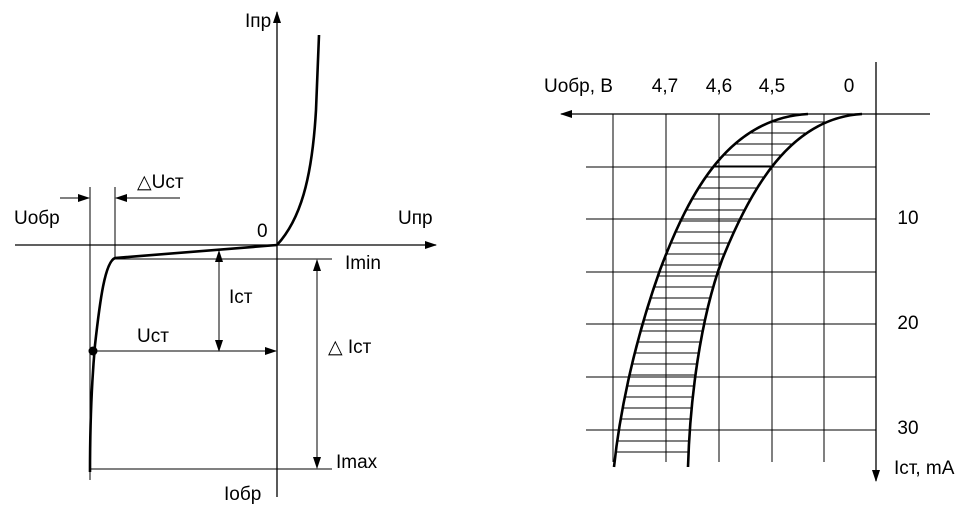 Image resolution: width=978 pixels, height=511 pixels. Describe the element at coordinates (258, 21) in the screenshot. I see `label: Iпр` at that location.